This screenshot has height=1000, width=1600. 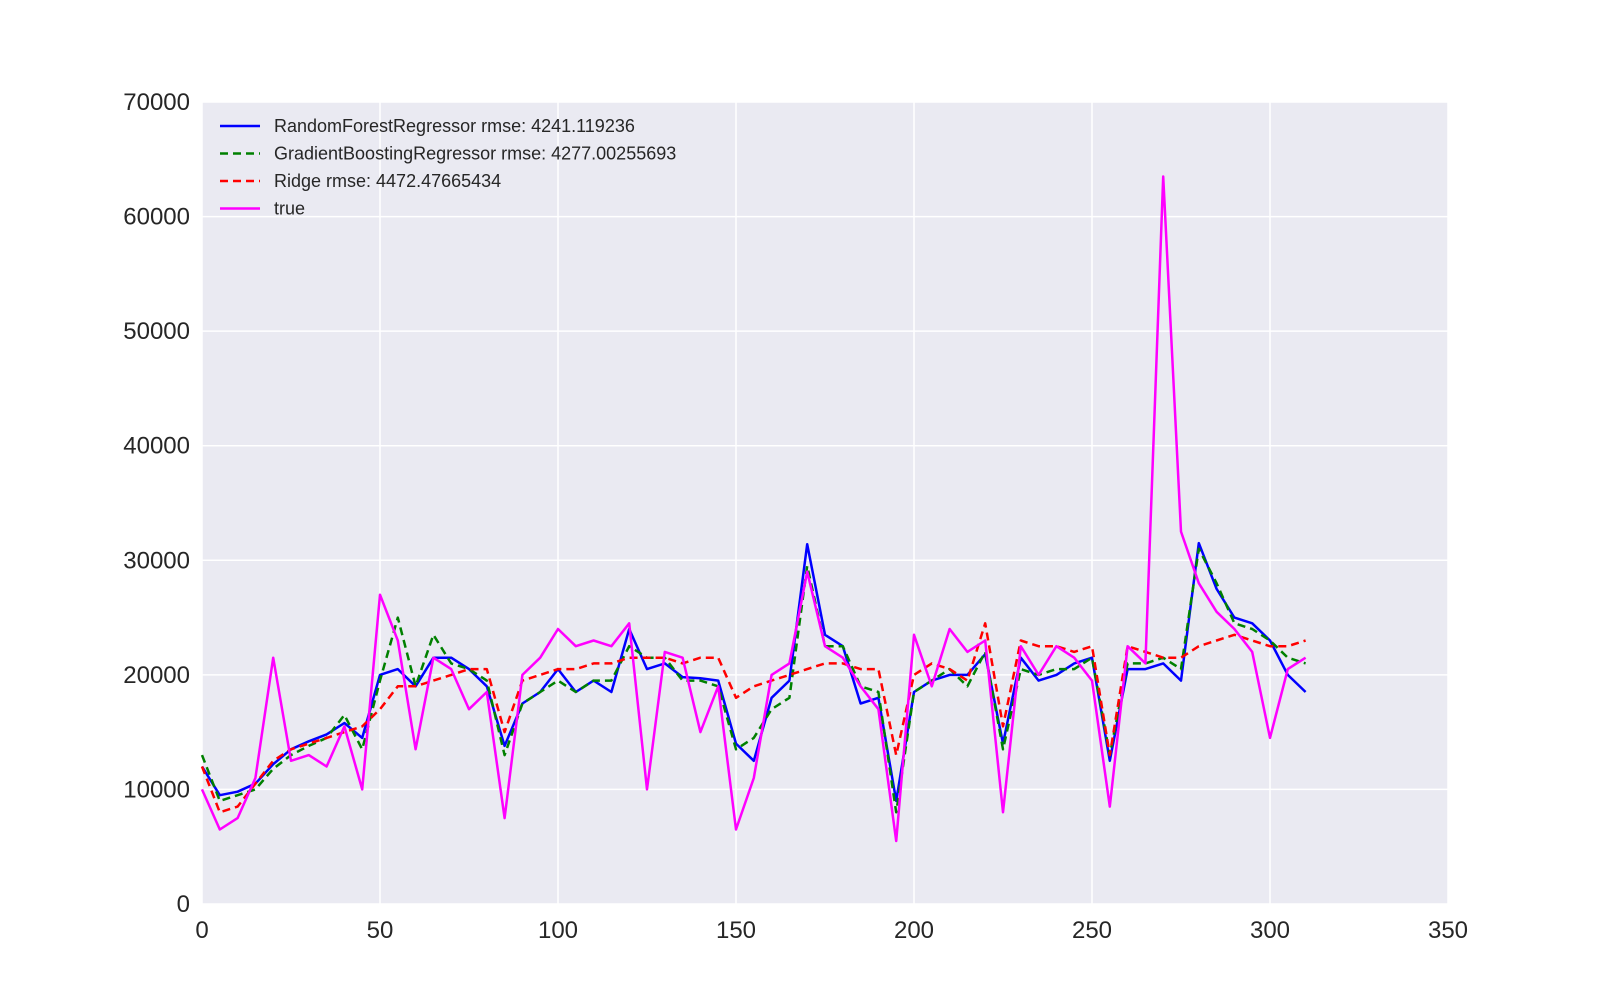 I want to click on y-tick-label: 10000, so click(x=156, y=789).